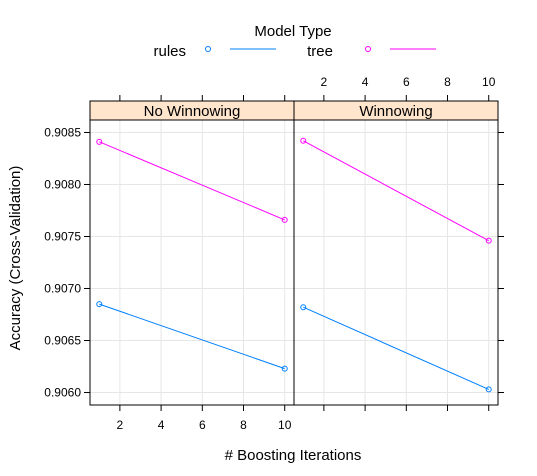 The image size is (537, 476). What do you see at coordinates (395, 111) in the screenshot?
I see `panel-title: Winnowing` at bounding box center [395, 111].